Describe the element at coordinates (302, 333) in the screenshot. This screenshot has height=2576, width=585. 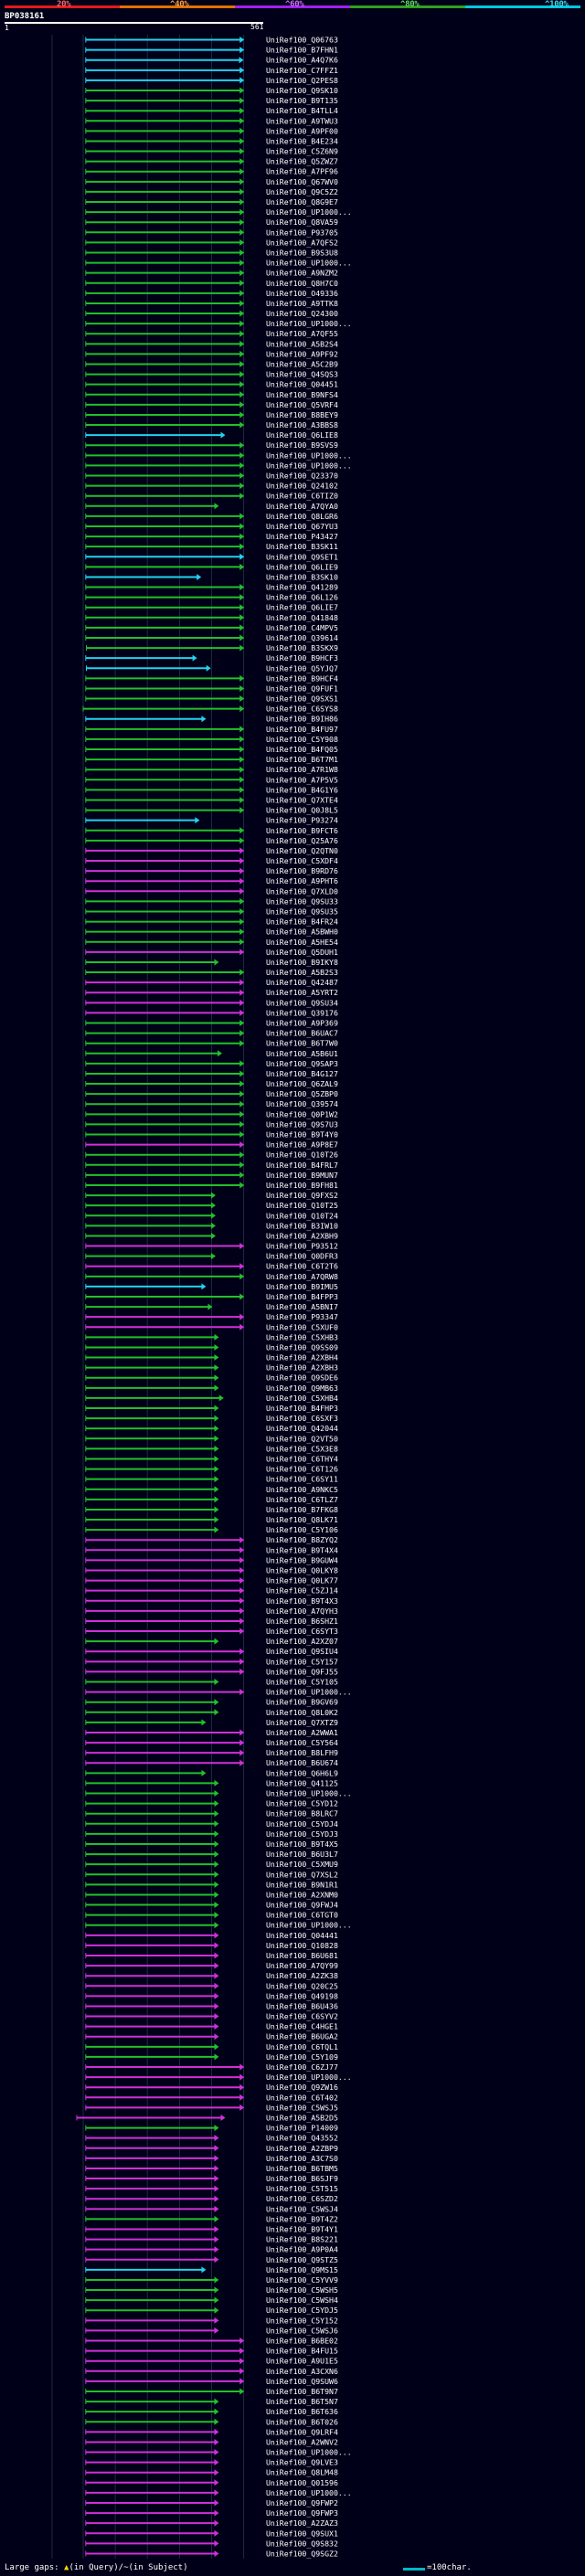
I see `hit-label: UniRef100_A7QF55` at that location.